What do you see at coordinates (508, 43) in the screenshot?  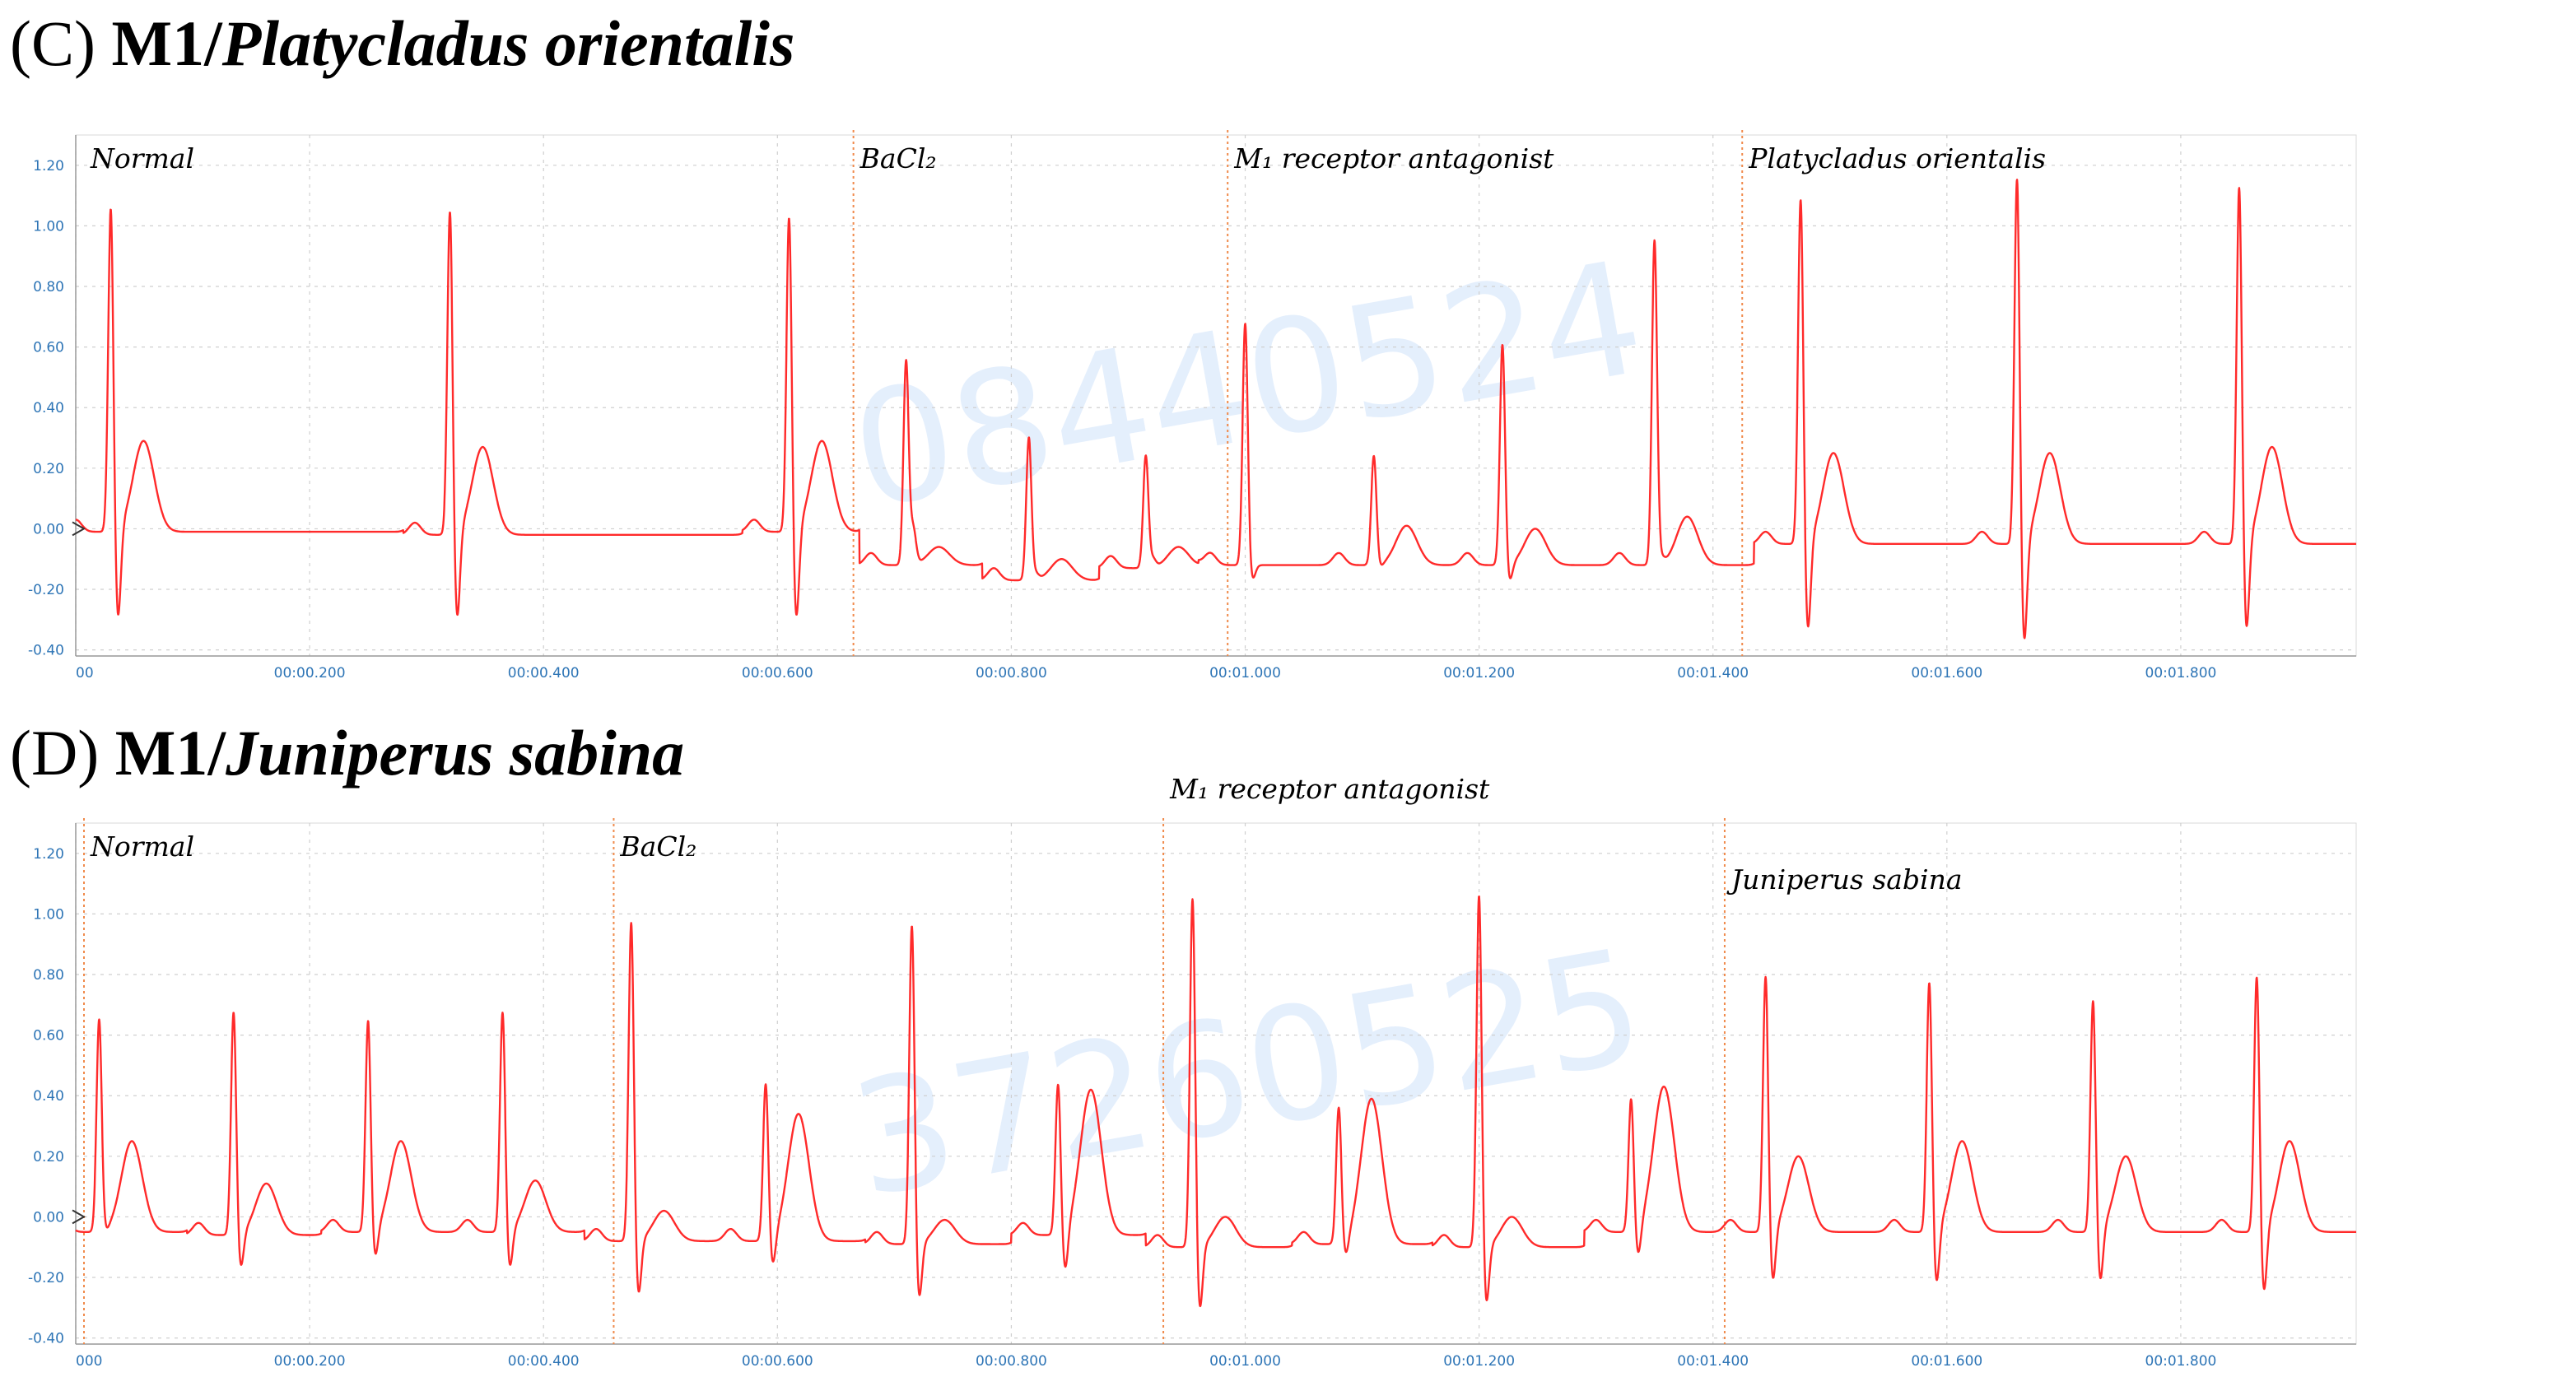 I see `panel-species: Platycladus orientalis` at bounding box center [508, 43].